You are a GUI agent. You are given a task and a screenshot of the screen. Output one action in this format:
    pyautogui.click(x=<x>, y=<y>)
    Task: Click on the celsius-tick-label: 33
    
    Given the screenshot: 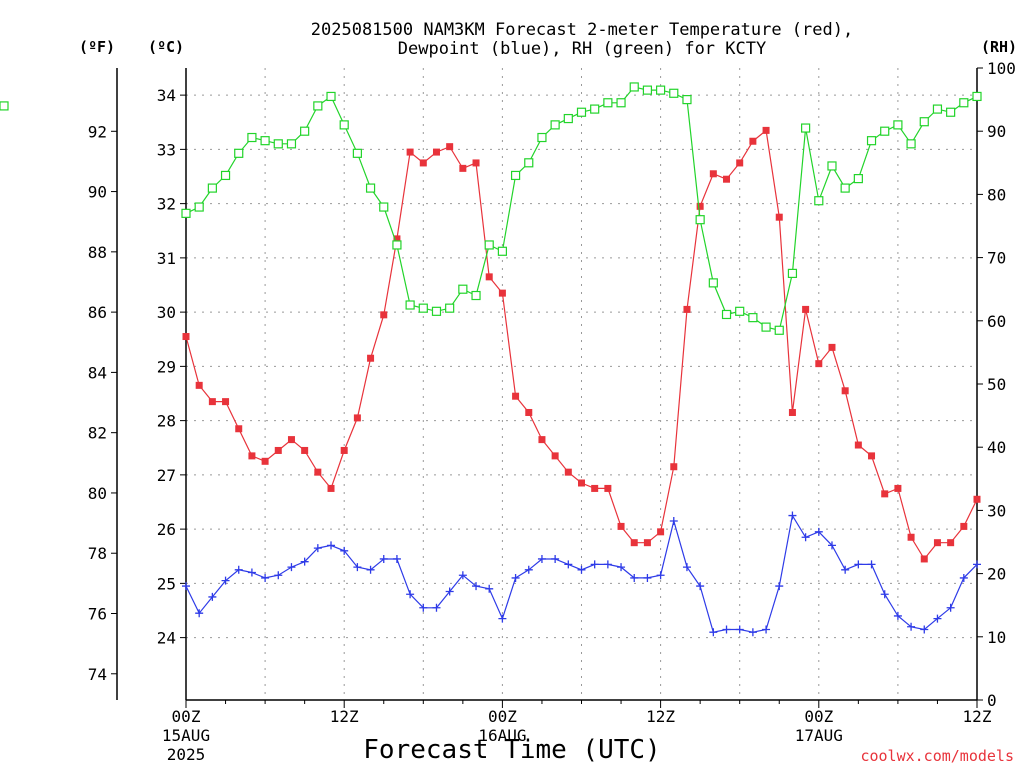 What is the action you would take?
    pyautogui.click(x=166, y=149)
    